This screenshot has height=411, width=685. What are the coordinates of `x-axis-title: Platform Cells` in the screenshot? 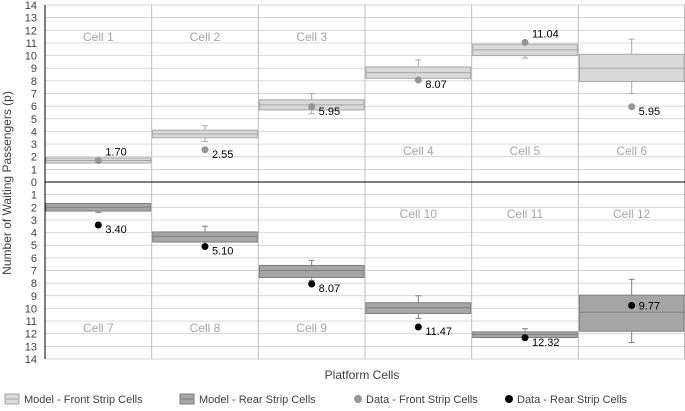 It's located at (362, 375).